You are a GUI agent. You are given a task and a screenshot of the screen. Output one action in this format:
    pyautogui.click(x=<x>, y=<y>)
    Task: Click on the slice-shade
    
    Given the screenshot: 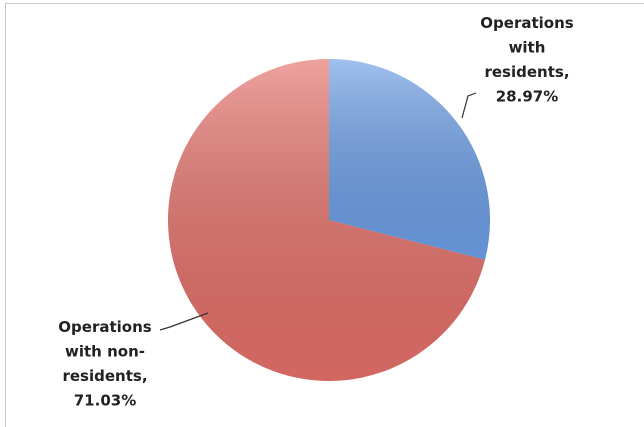 What is the action you would take?
    pyautogui.click(x=409, y=159)
    